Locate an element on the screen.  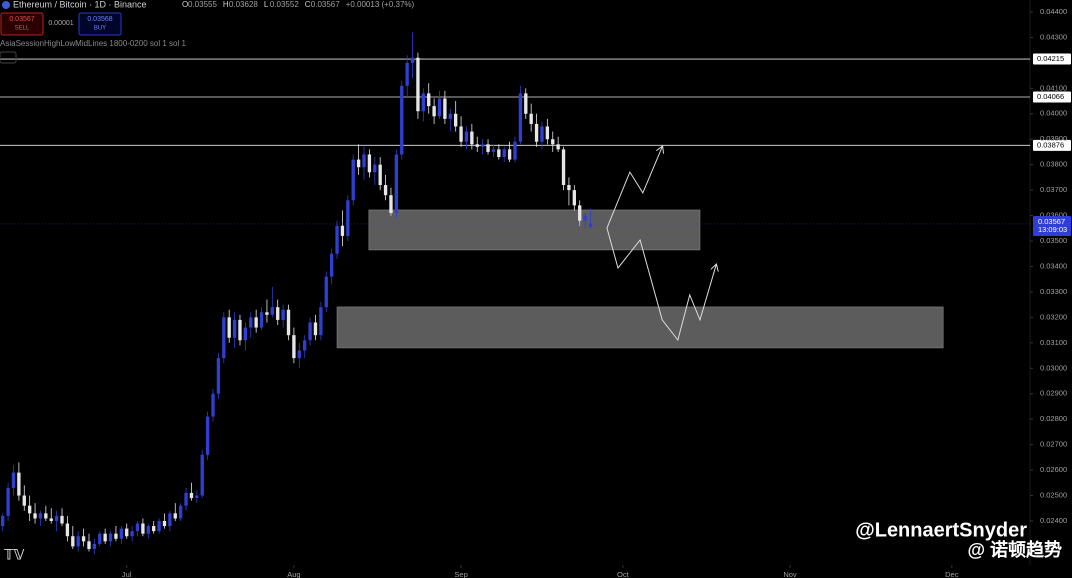
y-tick-label: 0.04100 is located at coordinates (1053, 87).